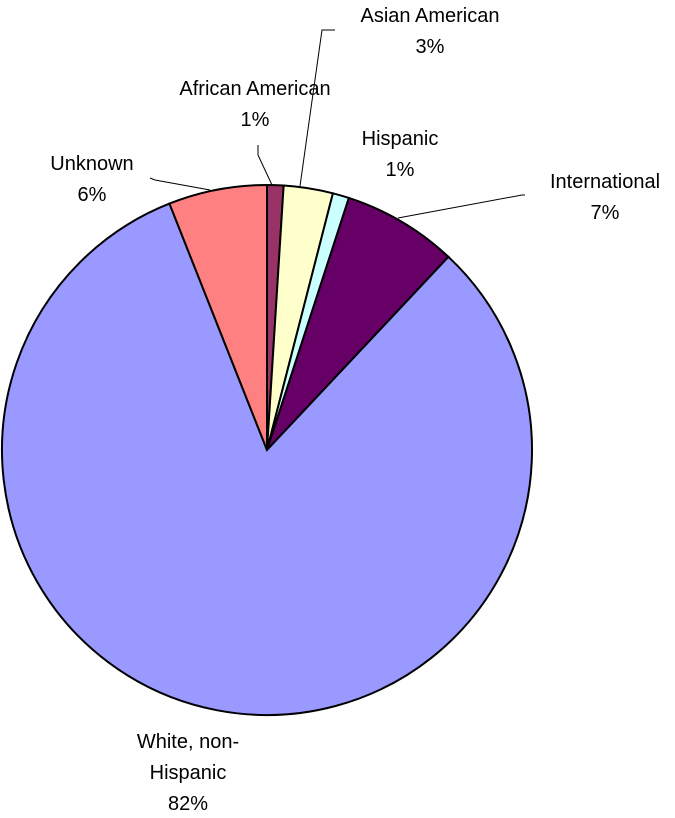  Describe the element at coordinates (188, 742) in the screenshot. I see `data-label-category: White, non-` at that location.